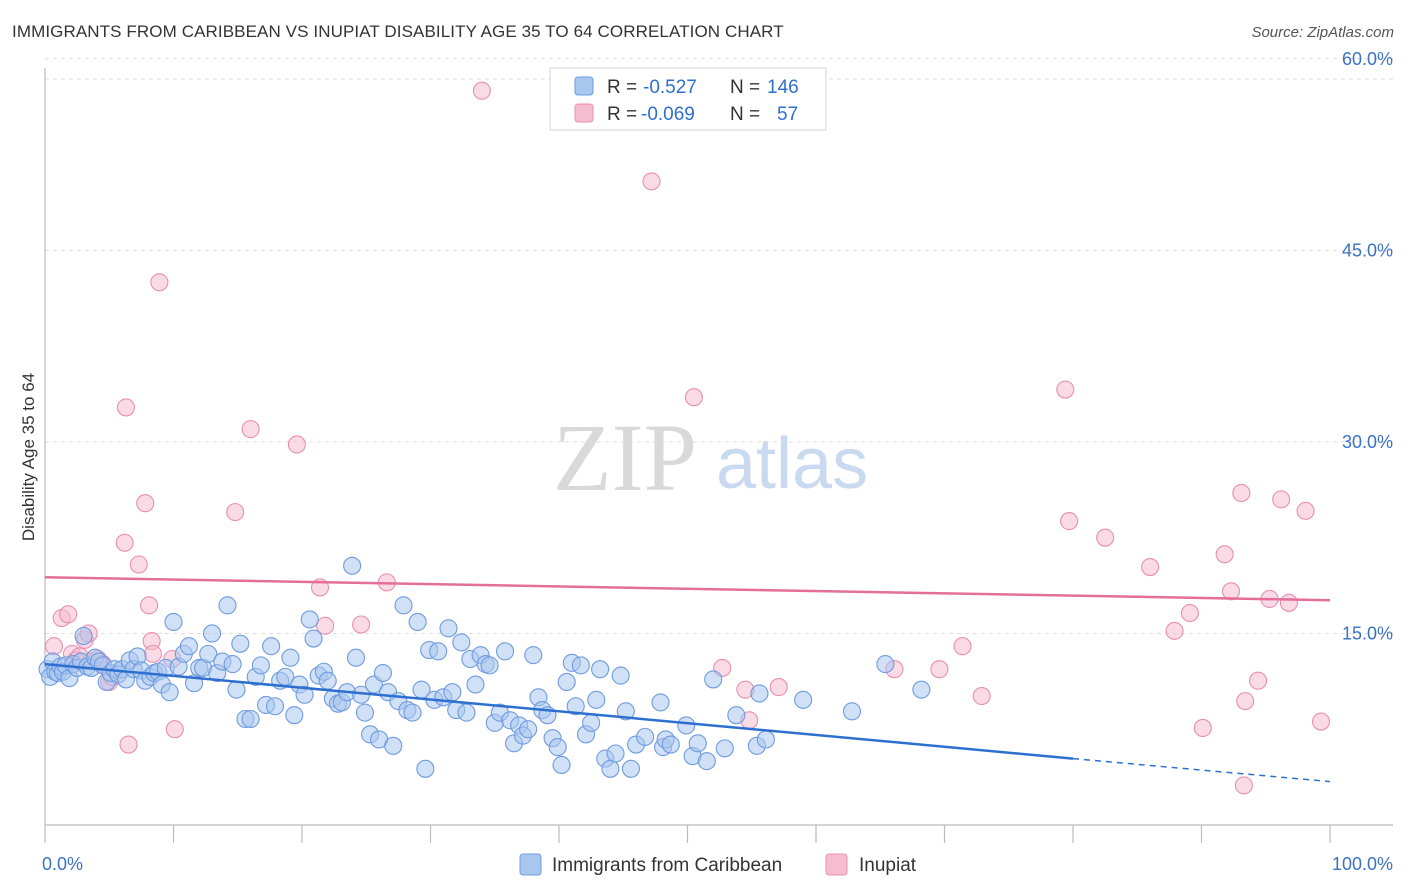  I want to click on legend-frame, so click(688, 99).